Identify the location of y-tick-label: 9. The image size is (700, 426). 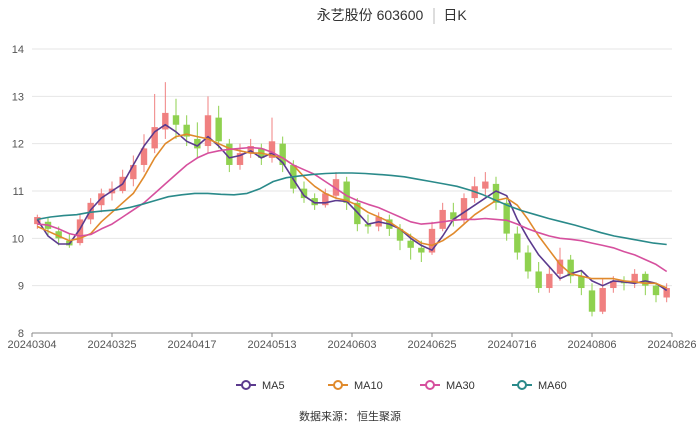
(21, 287).